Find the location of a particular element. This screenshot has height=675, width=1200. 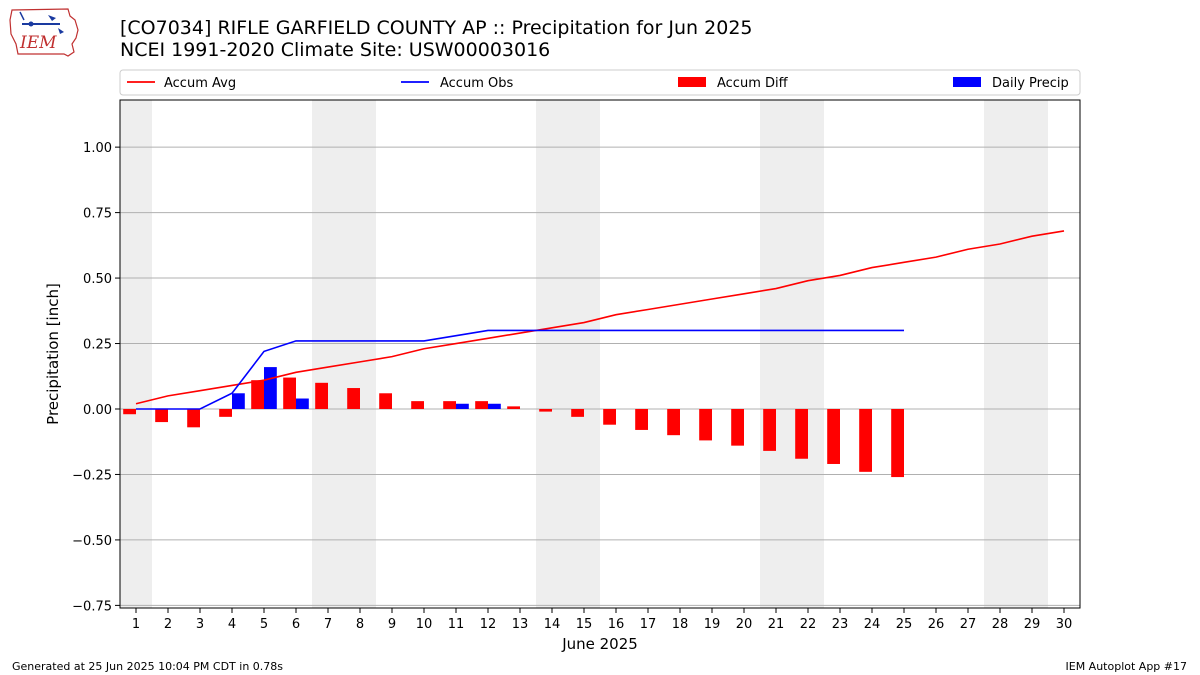

x-tick-label-18: 18 is located at coordinates (680, 624).